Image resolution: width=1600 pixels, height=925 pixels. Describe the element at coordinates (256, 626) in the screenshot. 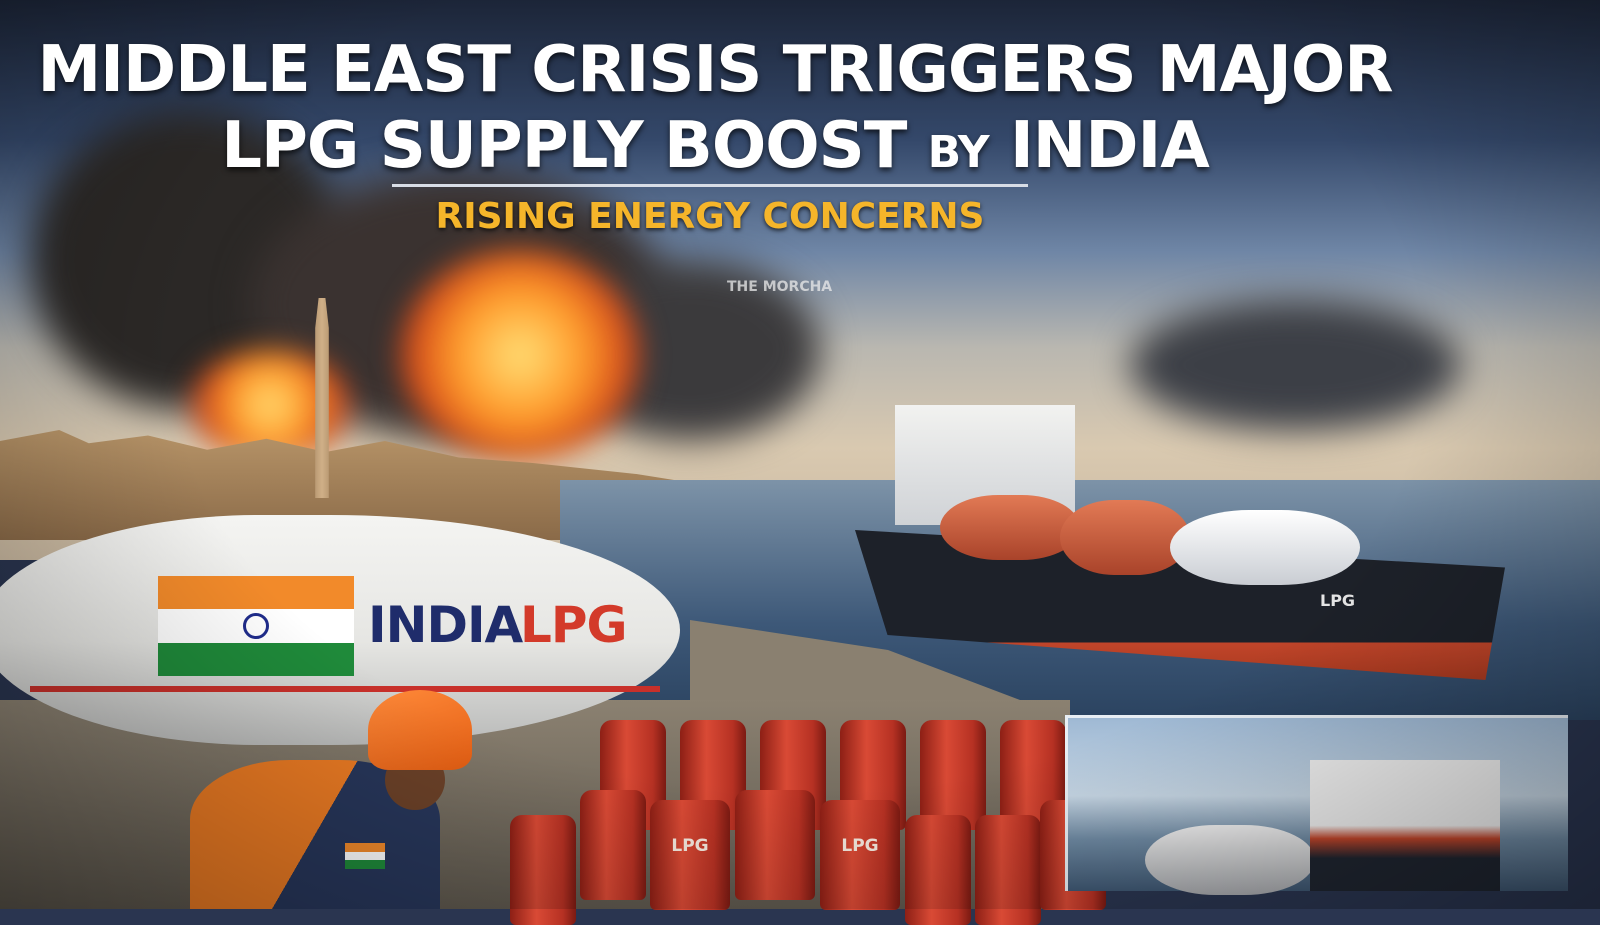

I see `india-flag` at that location.